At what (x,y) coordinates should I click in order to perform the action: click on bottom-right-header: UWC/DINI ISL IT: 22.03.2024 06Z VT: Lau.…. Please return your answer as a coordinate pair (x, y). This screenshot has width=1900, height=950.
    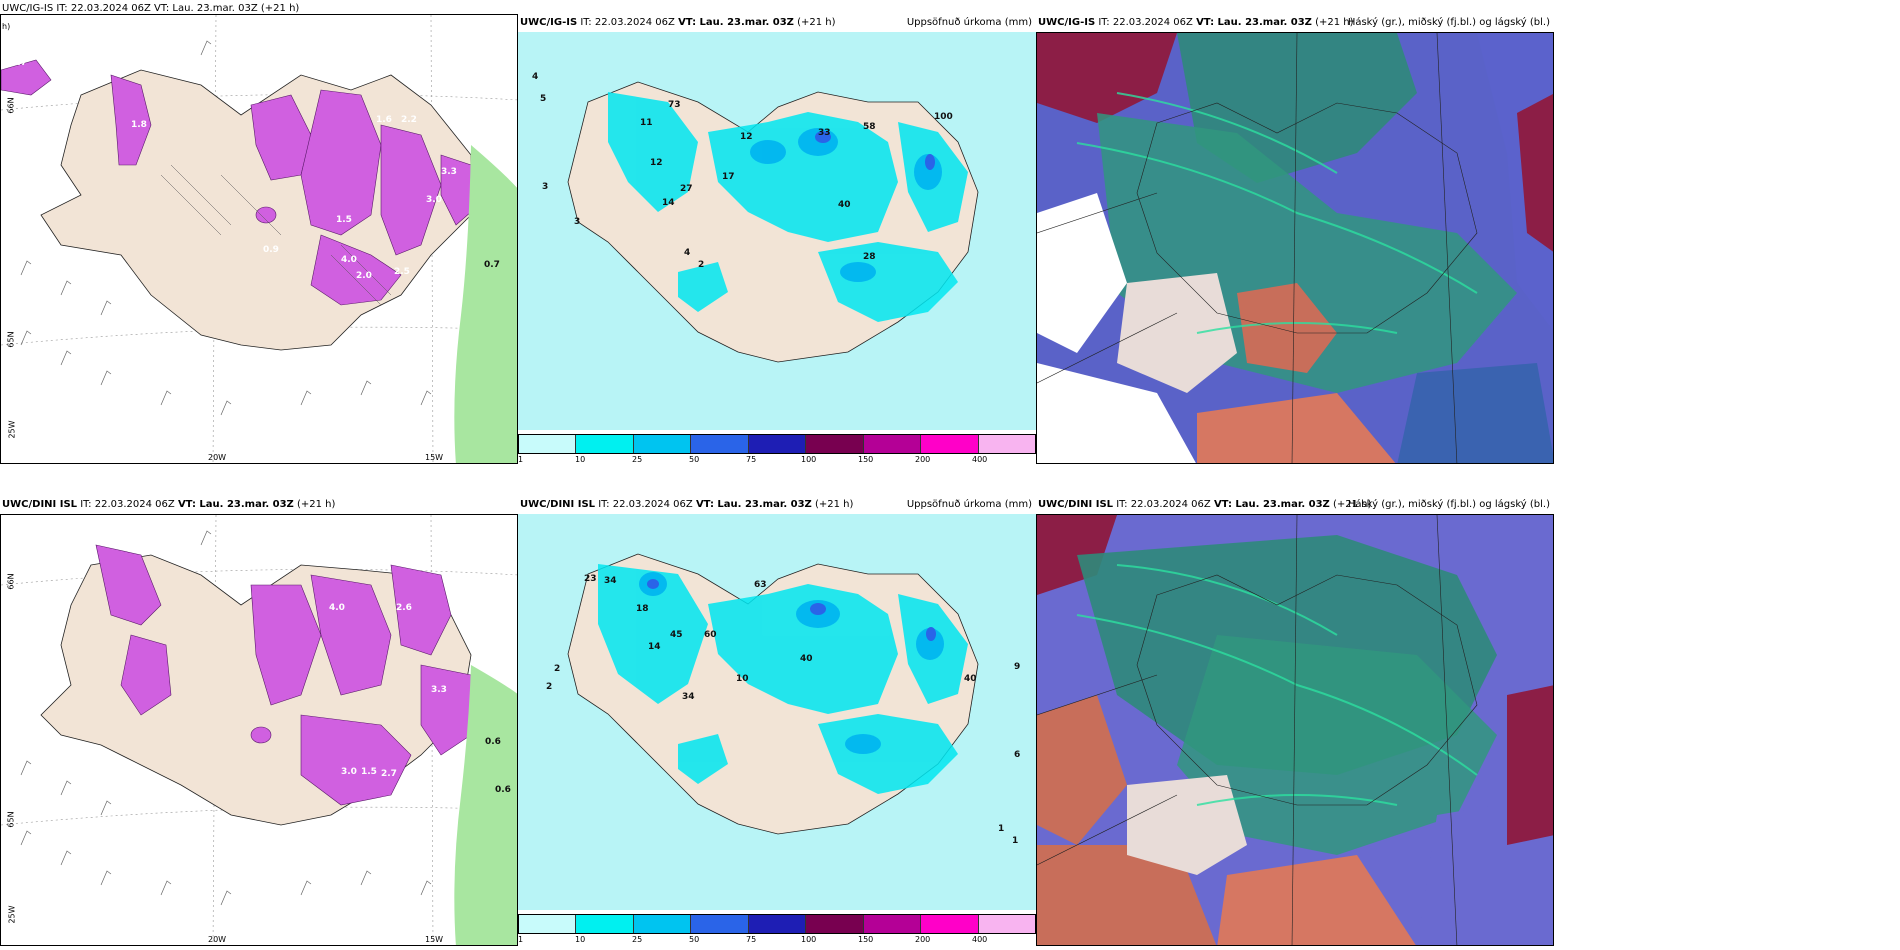
    Looking at the image, I should click on (1295, 505).